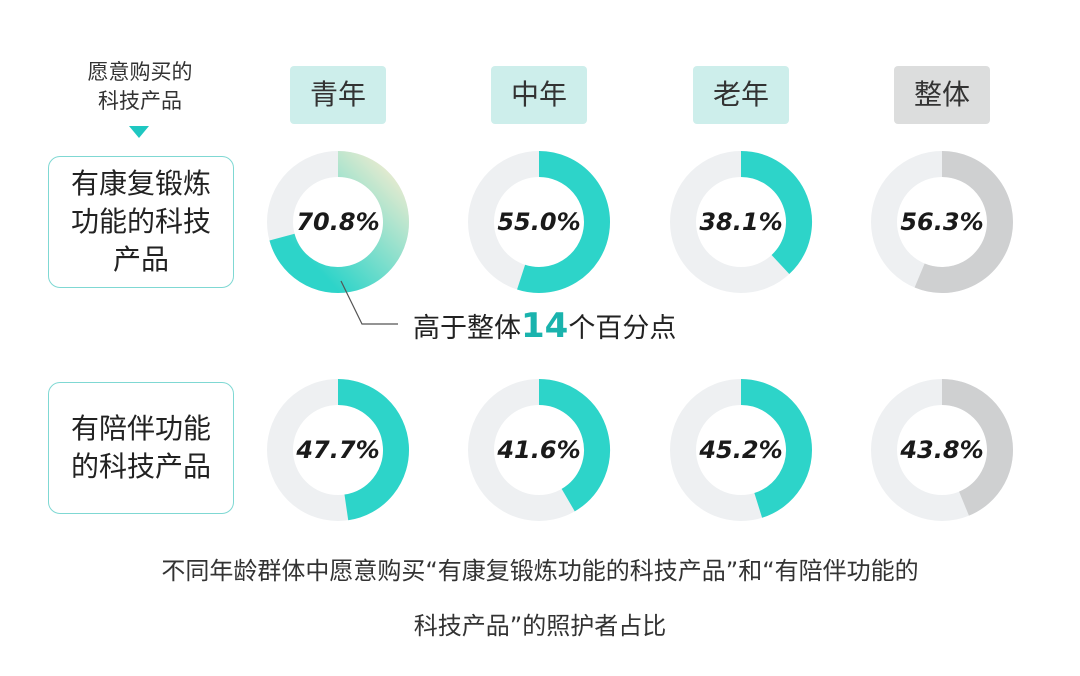  I want to click on column-header-3: 整体, so click(942, 95).